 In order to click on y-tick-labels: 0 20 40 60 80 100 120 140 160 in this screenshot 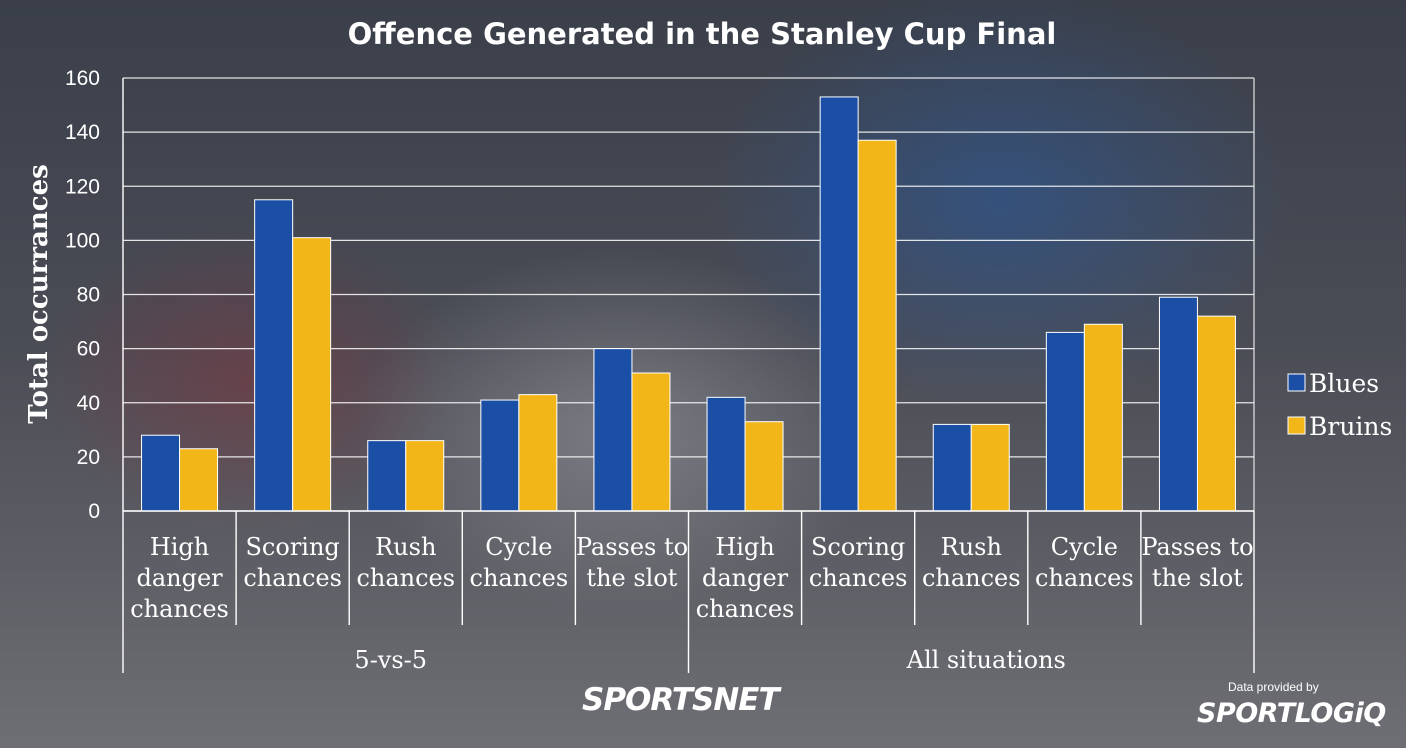, I will do `click(82, 295)`.